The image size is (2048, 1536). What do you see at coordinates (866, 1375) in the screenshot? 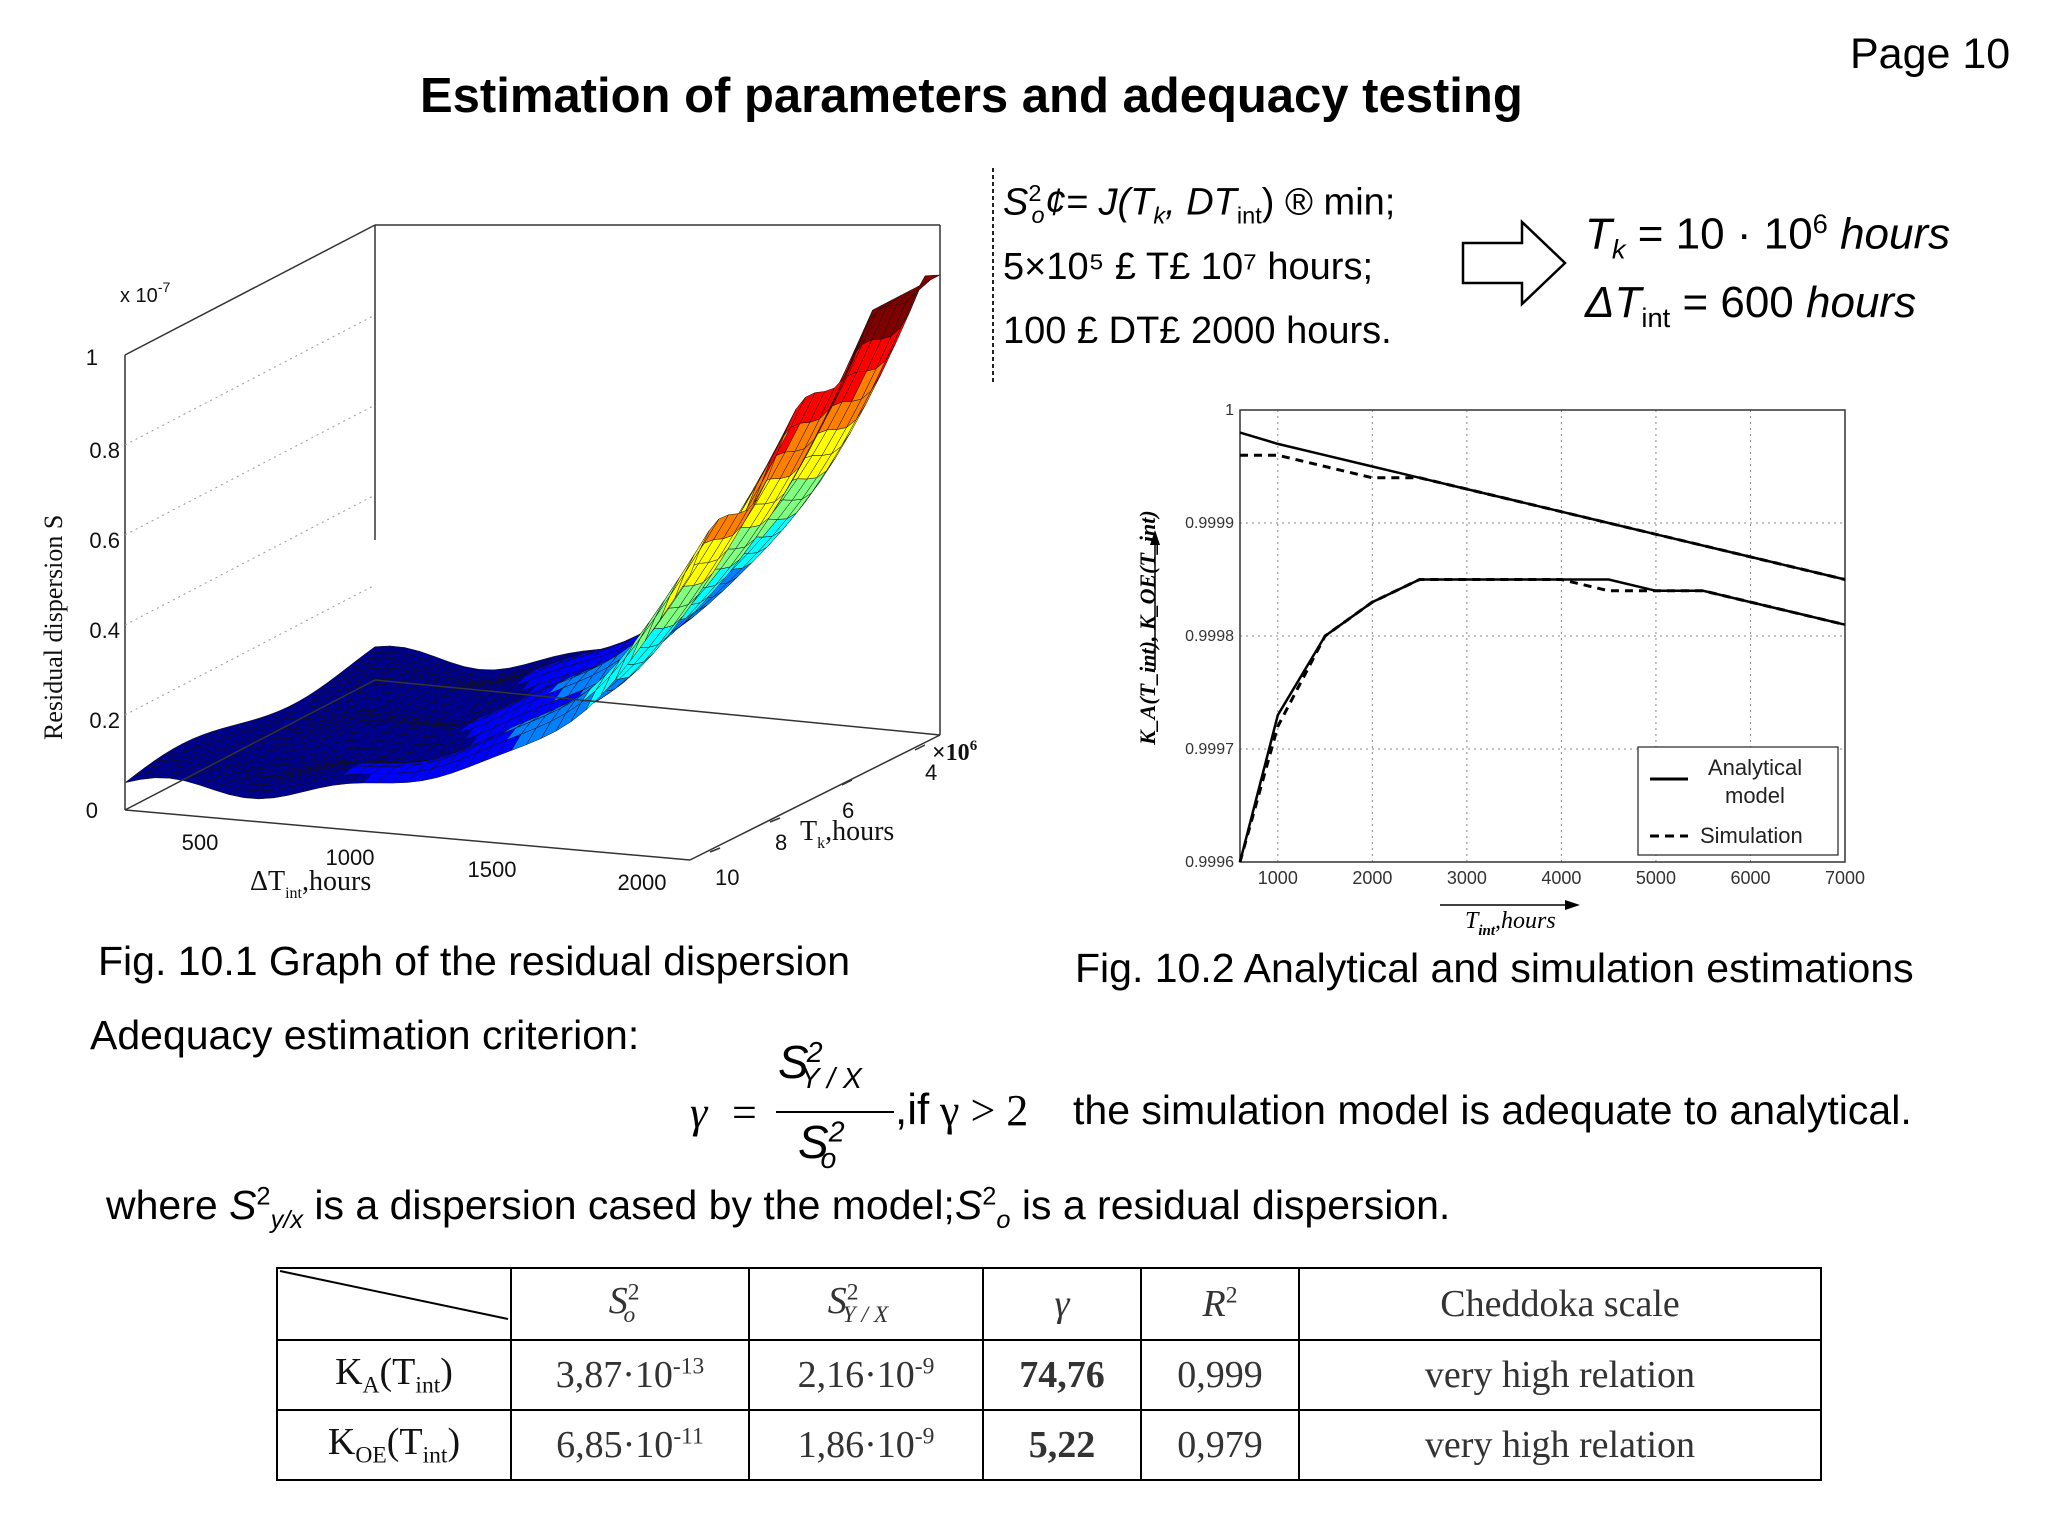
I see `table-cell-syx: 2,16·10⁻⁹` at bounding box center [866, 1375].